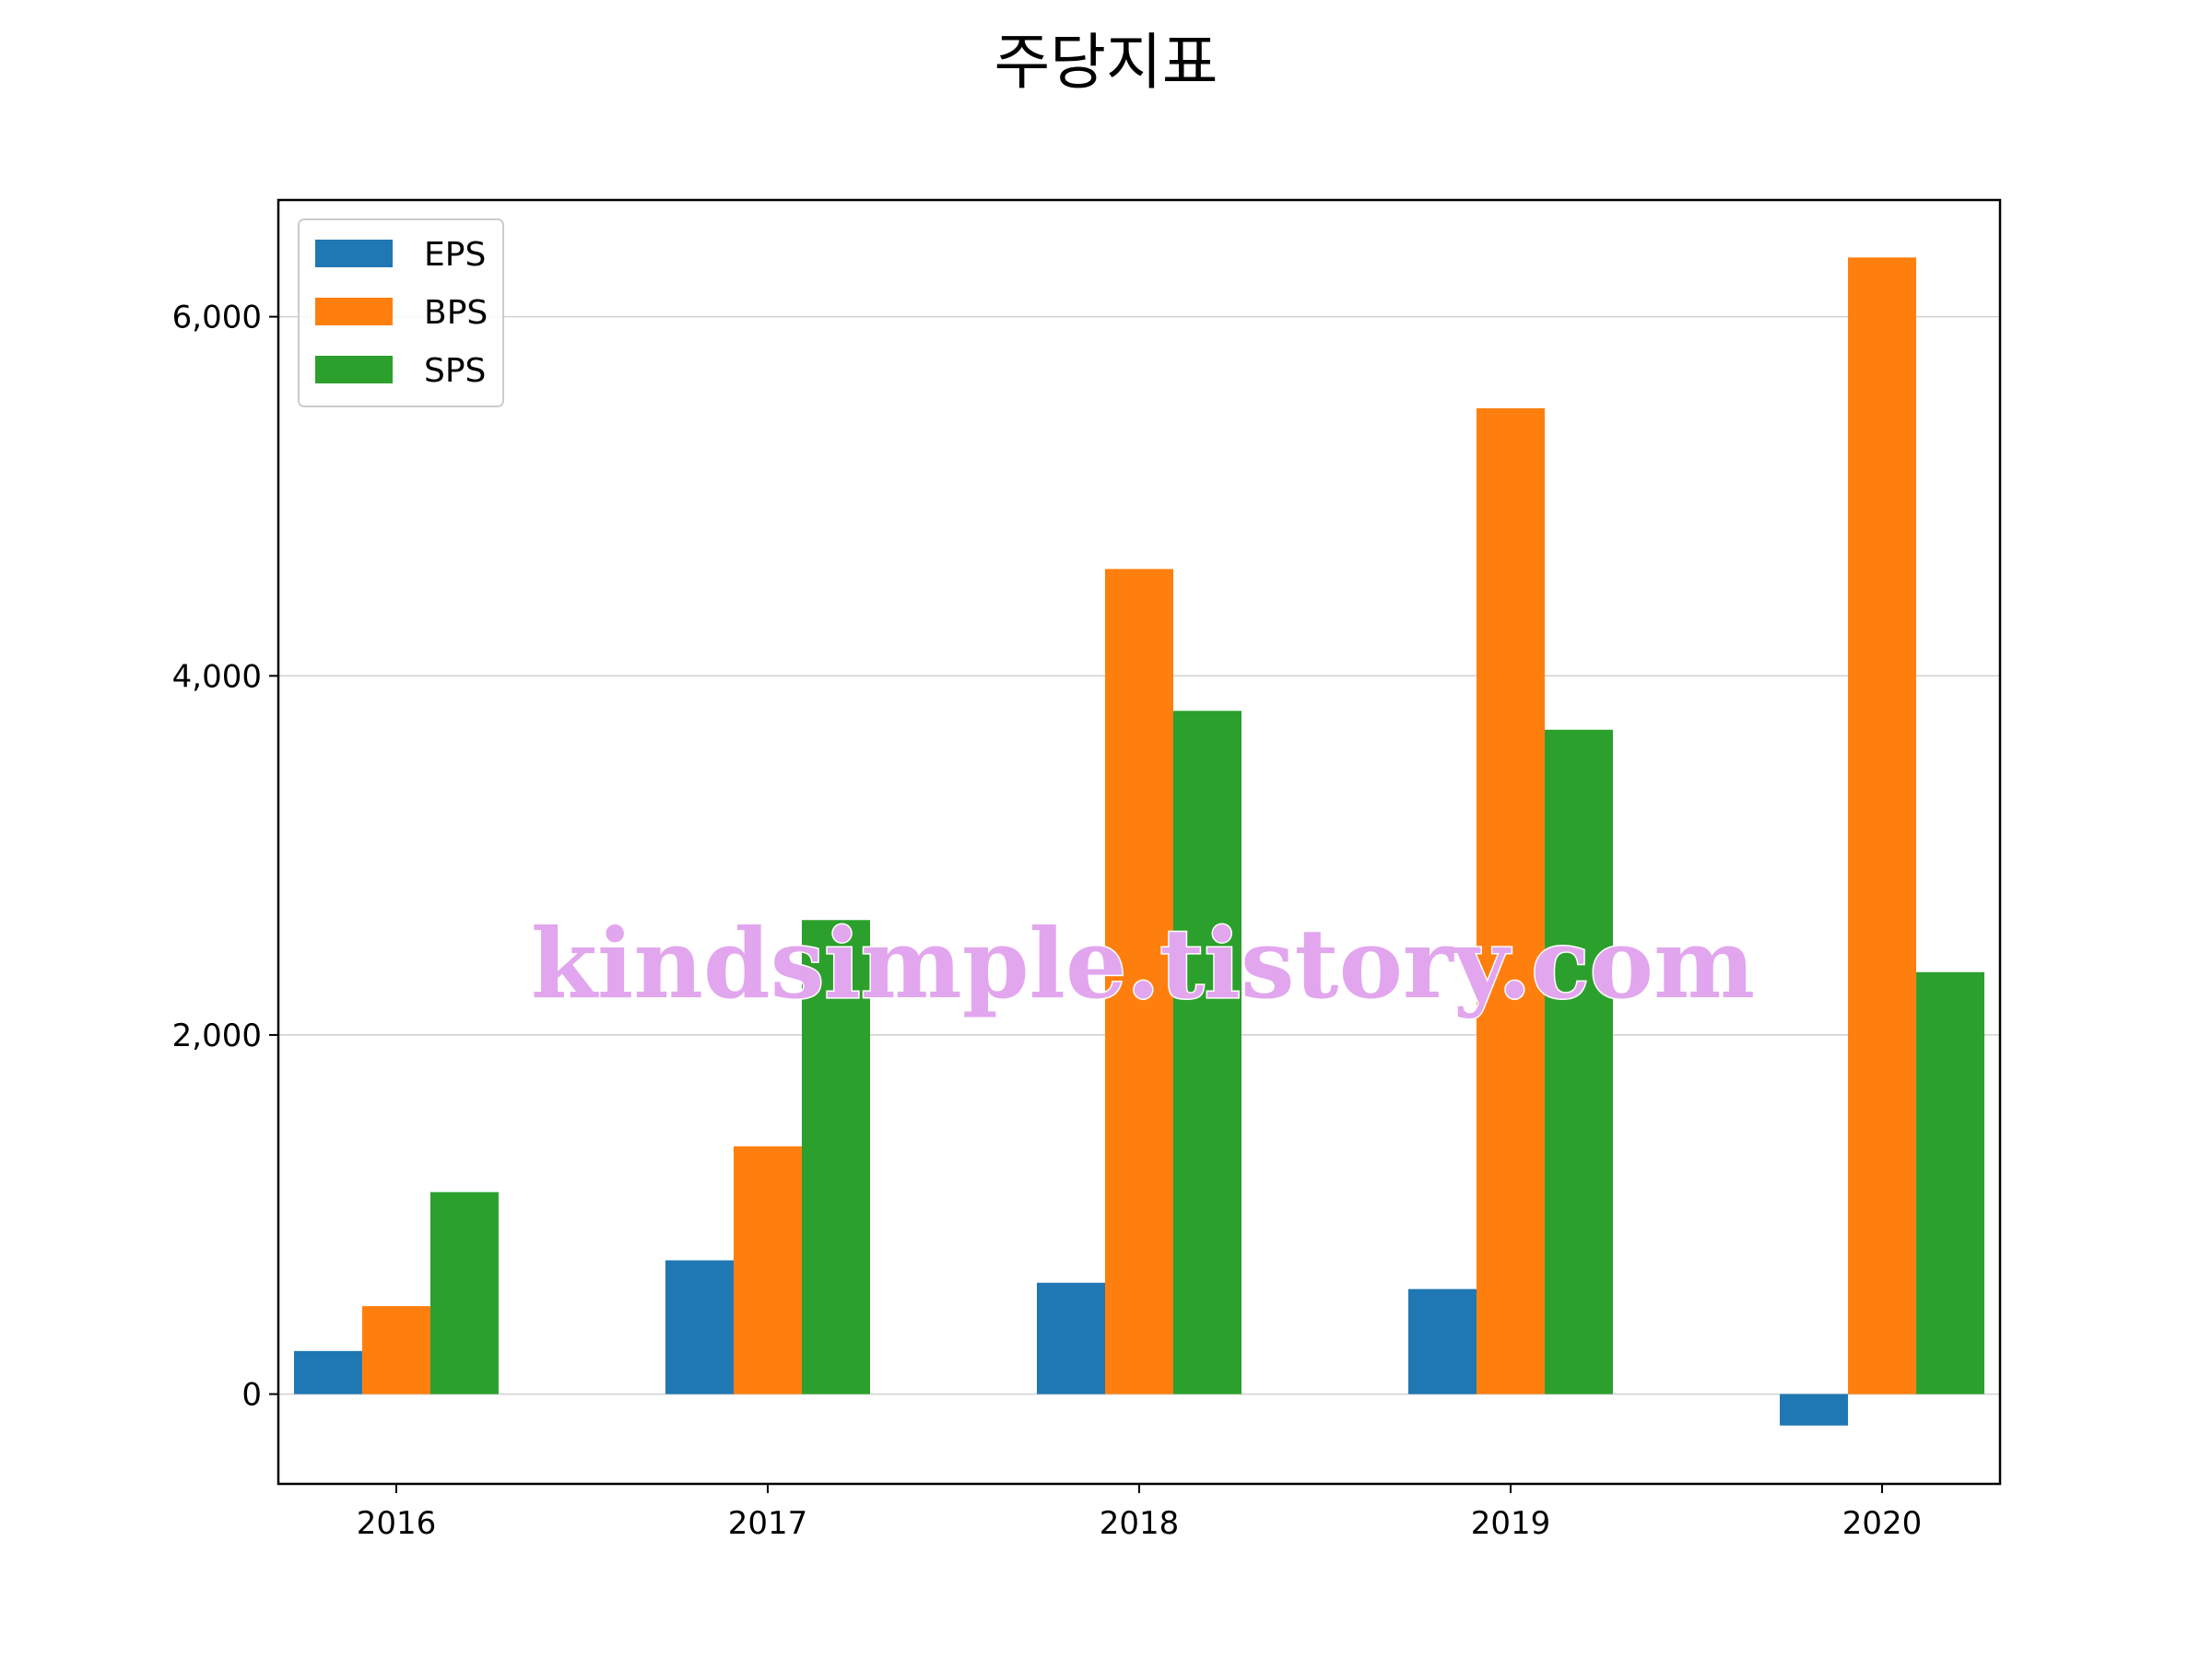  What do you see at coordinates (455, 371) in the screenshot?
I see `legend-label-sps: SPS` at bounding box center [455, 371].